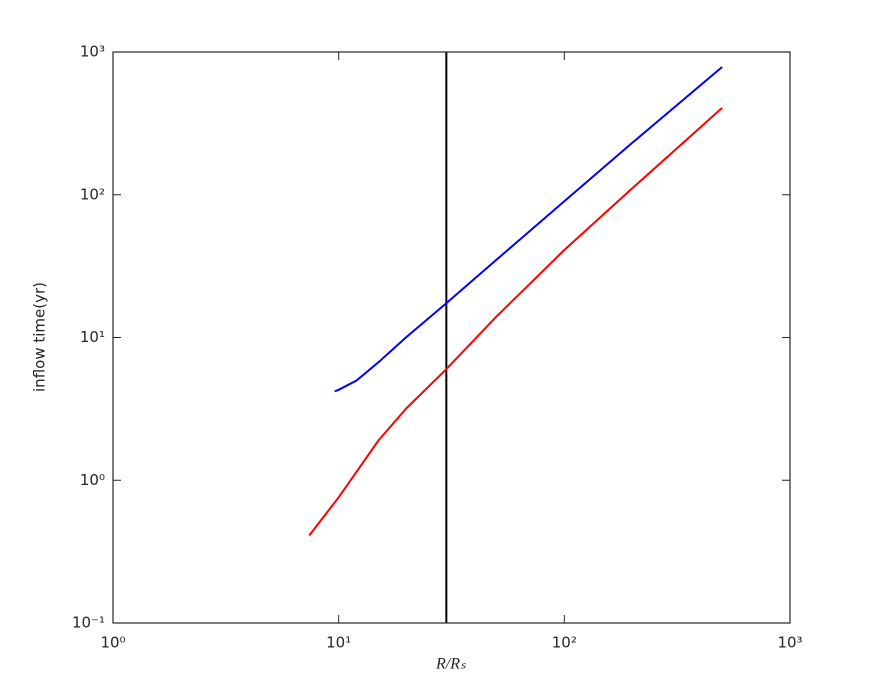  Describe the element at coordinates (564, 643) in the screenshot. I see `x-tick-label: 10²` at that location.